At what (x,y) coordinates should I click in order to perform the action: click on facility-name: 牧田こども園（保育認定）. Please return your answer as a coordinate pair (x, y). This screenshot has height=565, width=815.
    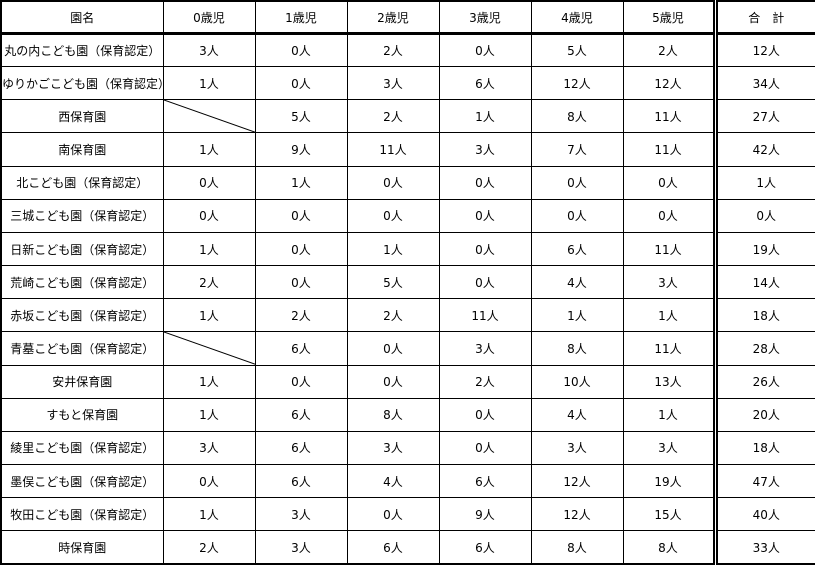
    Looking at the image, I should click on (82, 514).